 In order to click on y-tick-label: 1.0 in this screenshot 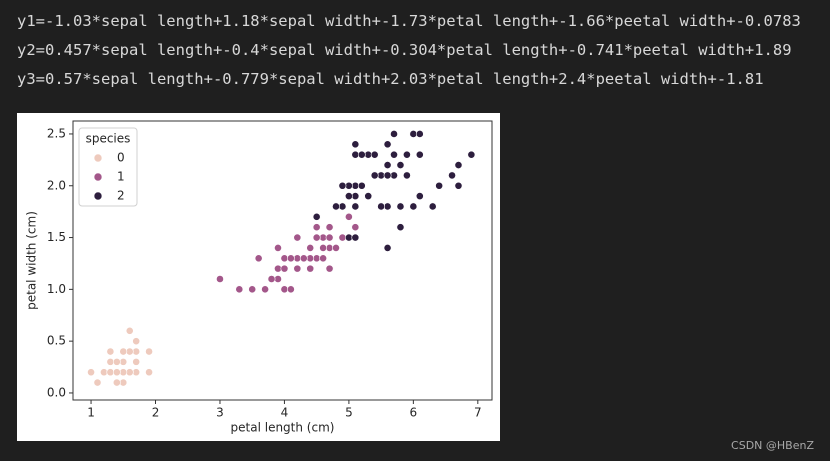, I will do `click(56, 289)`.